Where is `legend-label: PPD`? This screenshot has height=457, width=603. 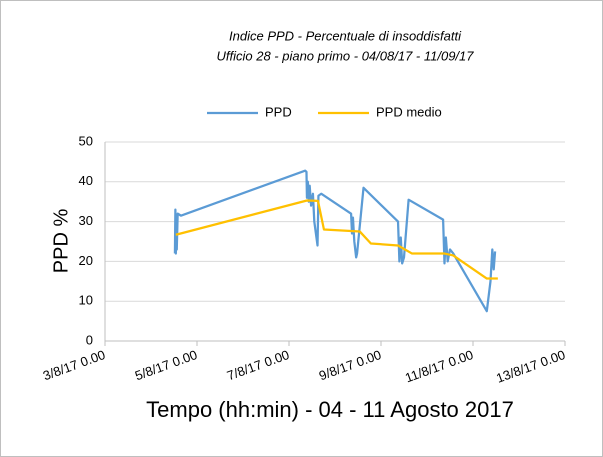 legend-label: PPD is located at coordinates (278, 111).